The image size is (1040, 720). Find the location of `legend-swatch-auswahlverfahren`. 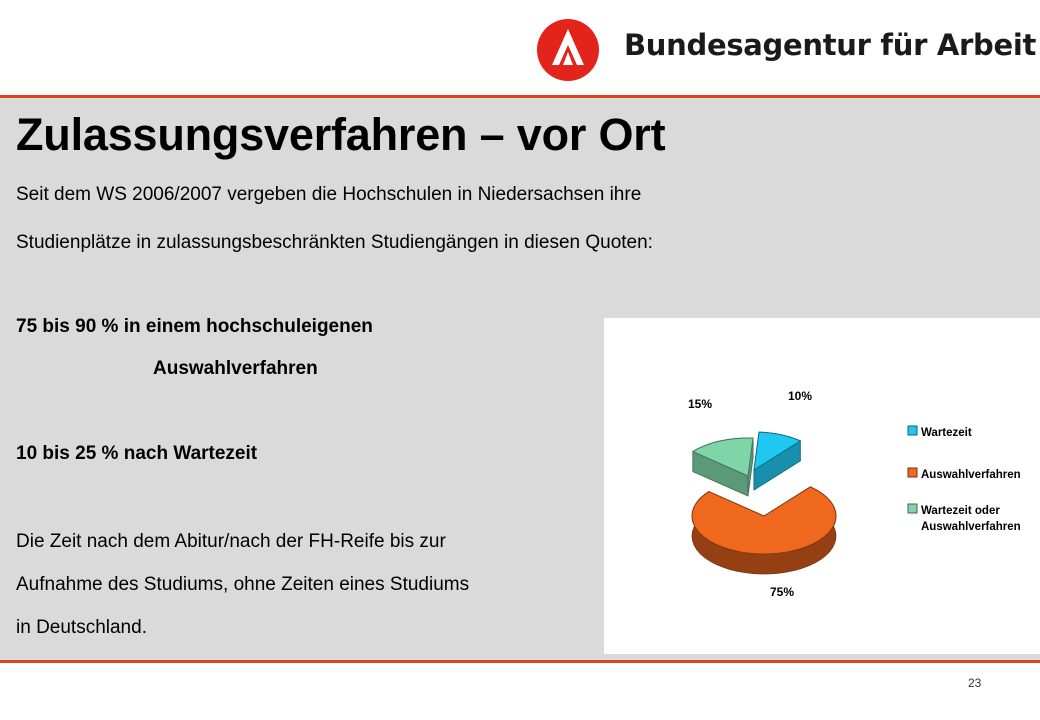

legend-swatch-auswahlverfahren is located at coordinates (912, 472).